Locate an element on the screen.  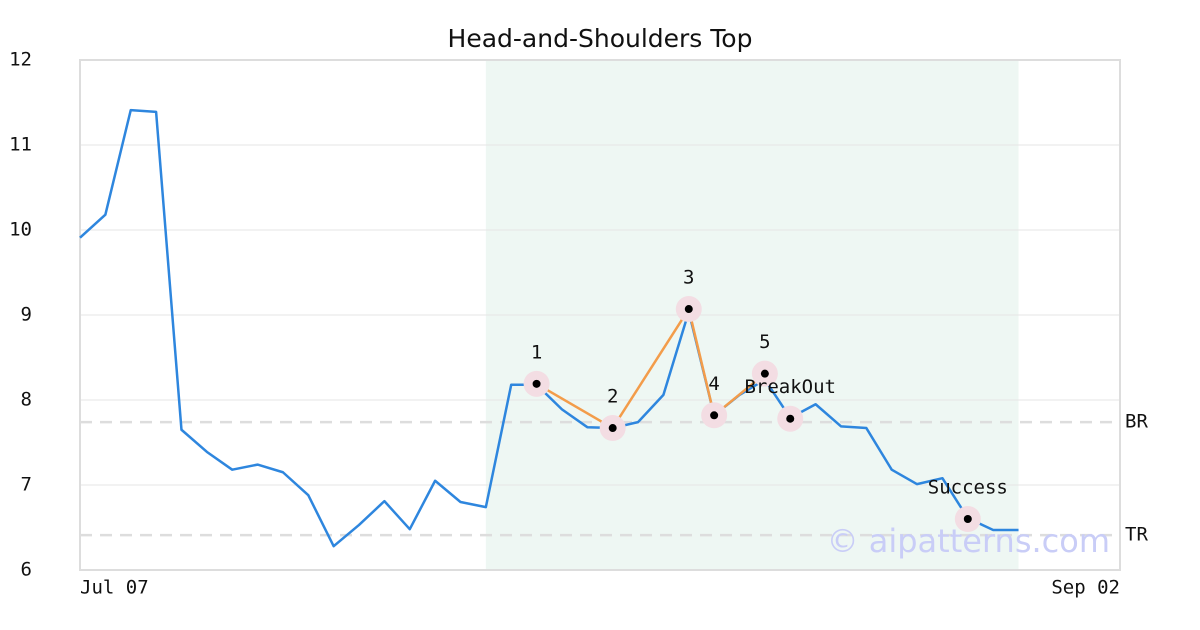
y-tick-label: 7 is located at coordinates (26, 485).